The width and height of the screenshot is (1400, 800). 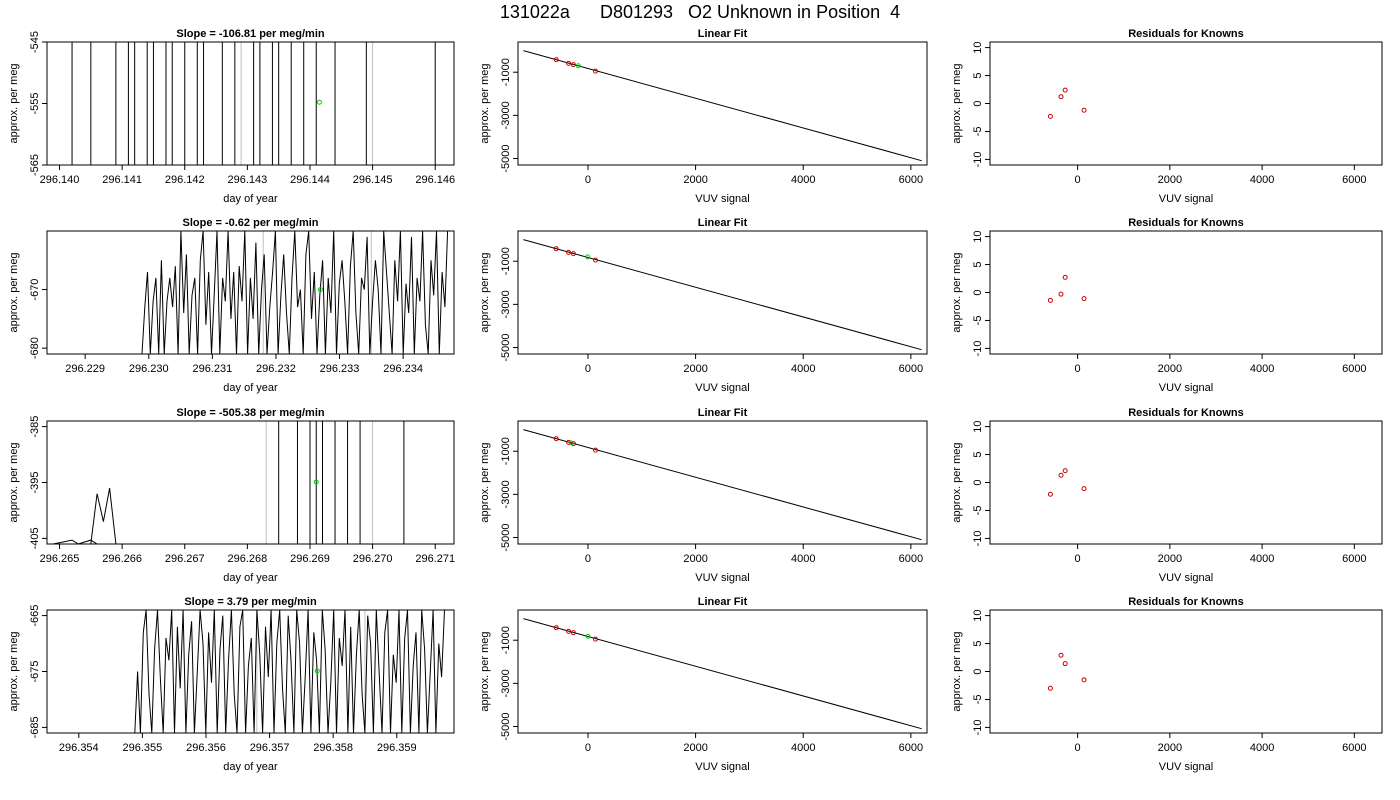 I want to click on x-tick-label: 296.230, so click(x=149, y=369).